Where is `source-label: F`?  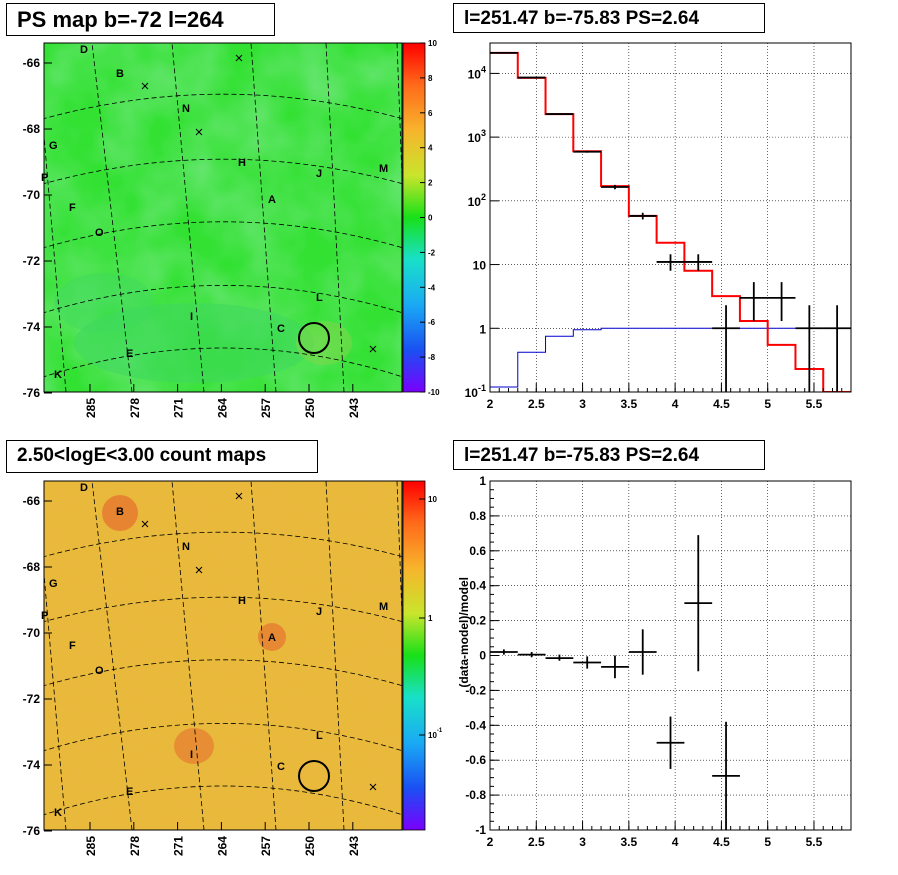 source-label: F is located at coordinates (72, 646).